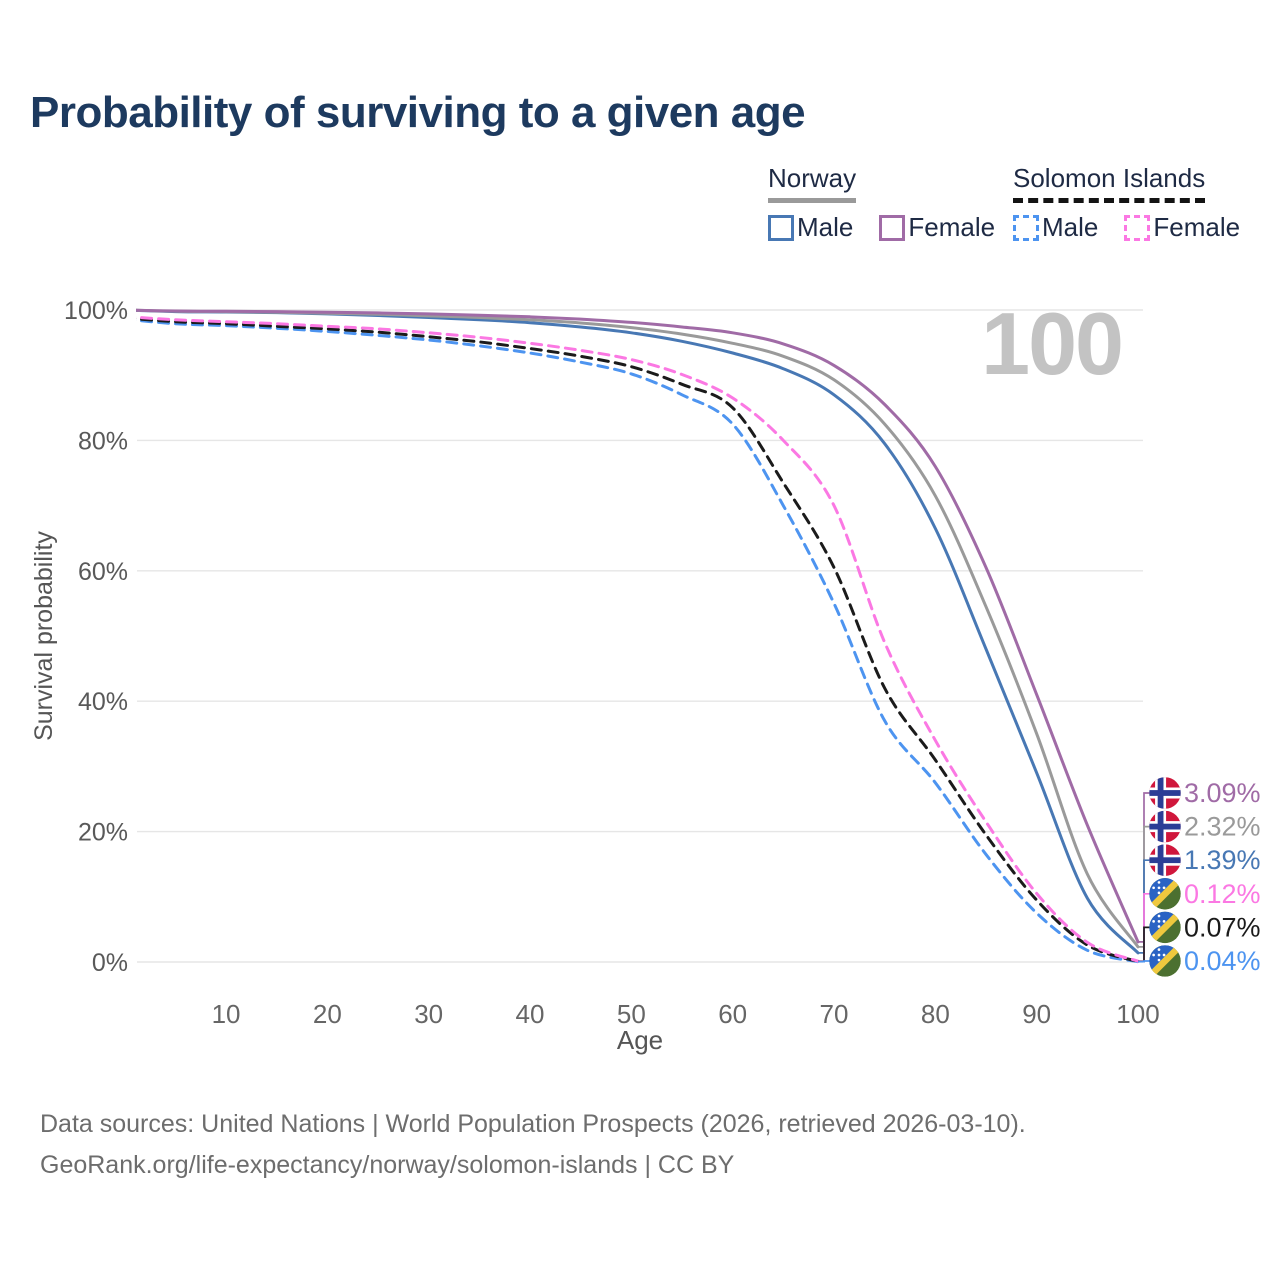  Describe the element at coordinates (935, 1014) in the screenshot. I see `x-tick-label-80: 80` at that location.